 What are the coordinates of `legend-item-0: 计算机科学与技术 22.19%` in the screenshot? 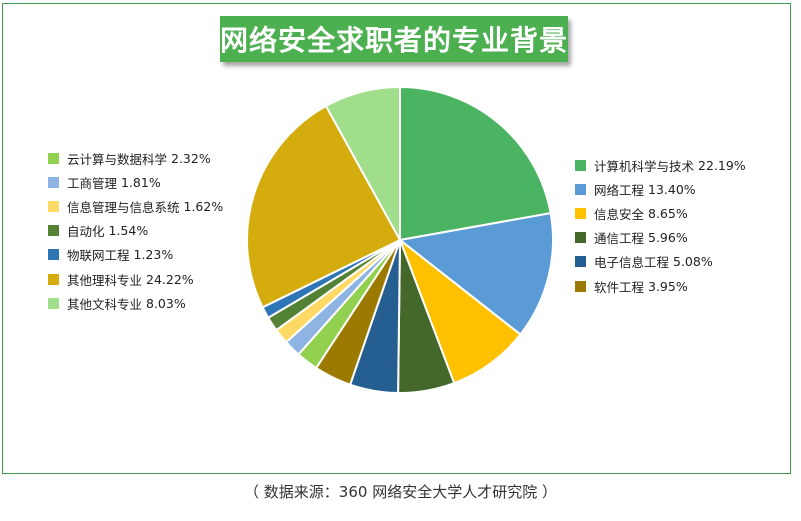 It's located at (660, 165).